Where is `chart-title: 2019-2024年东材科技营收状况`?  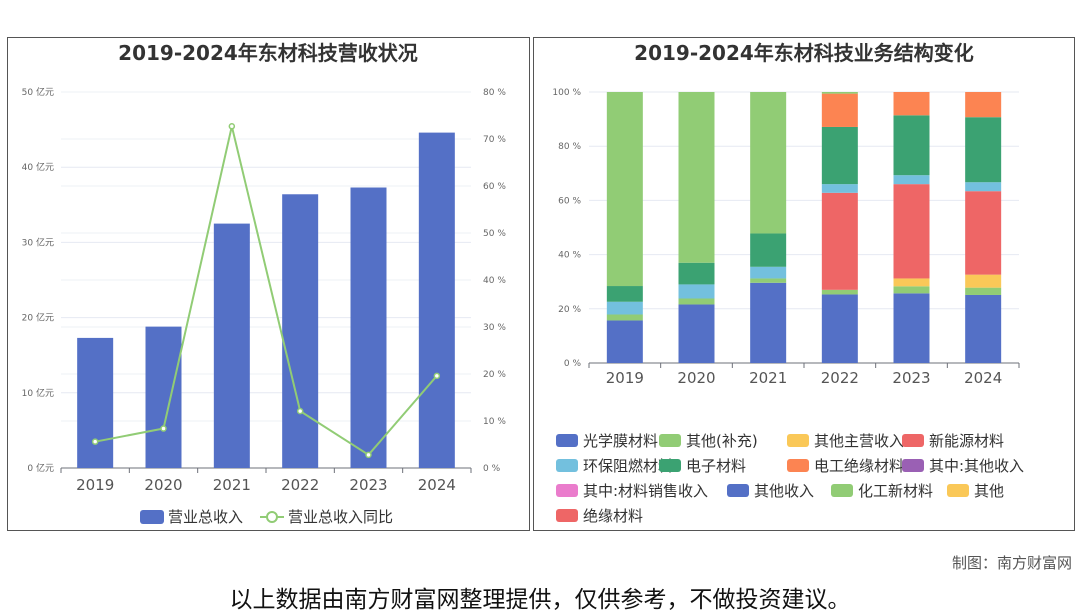
chart-title: 2019-2024年东材科技营收状况 is located at coordinates (268, 53).